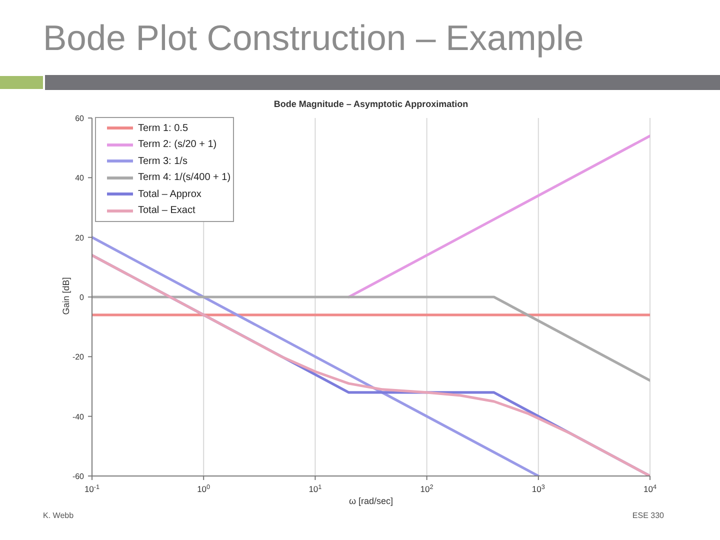 The height and width of the screenshot is (540, 720). I want to click on legend-label: Term 1: 0.5, so click(163, 128).